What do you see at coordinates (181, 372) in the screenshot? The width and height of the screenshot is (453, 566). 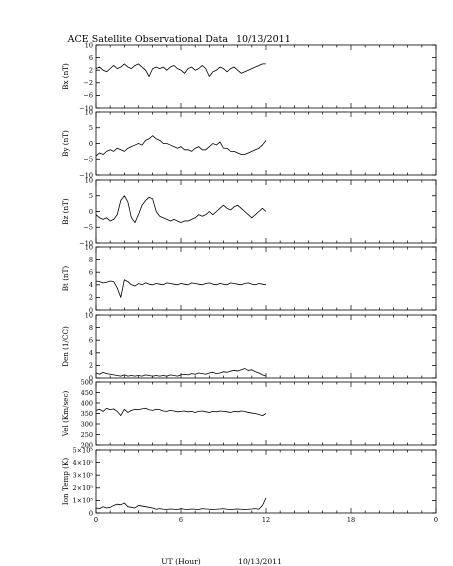 I see `series-line-den` at bounding box center [181, 372].